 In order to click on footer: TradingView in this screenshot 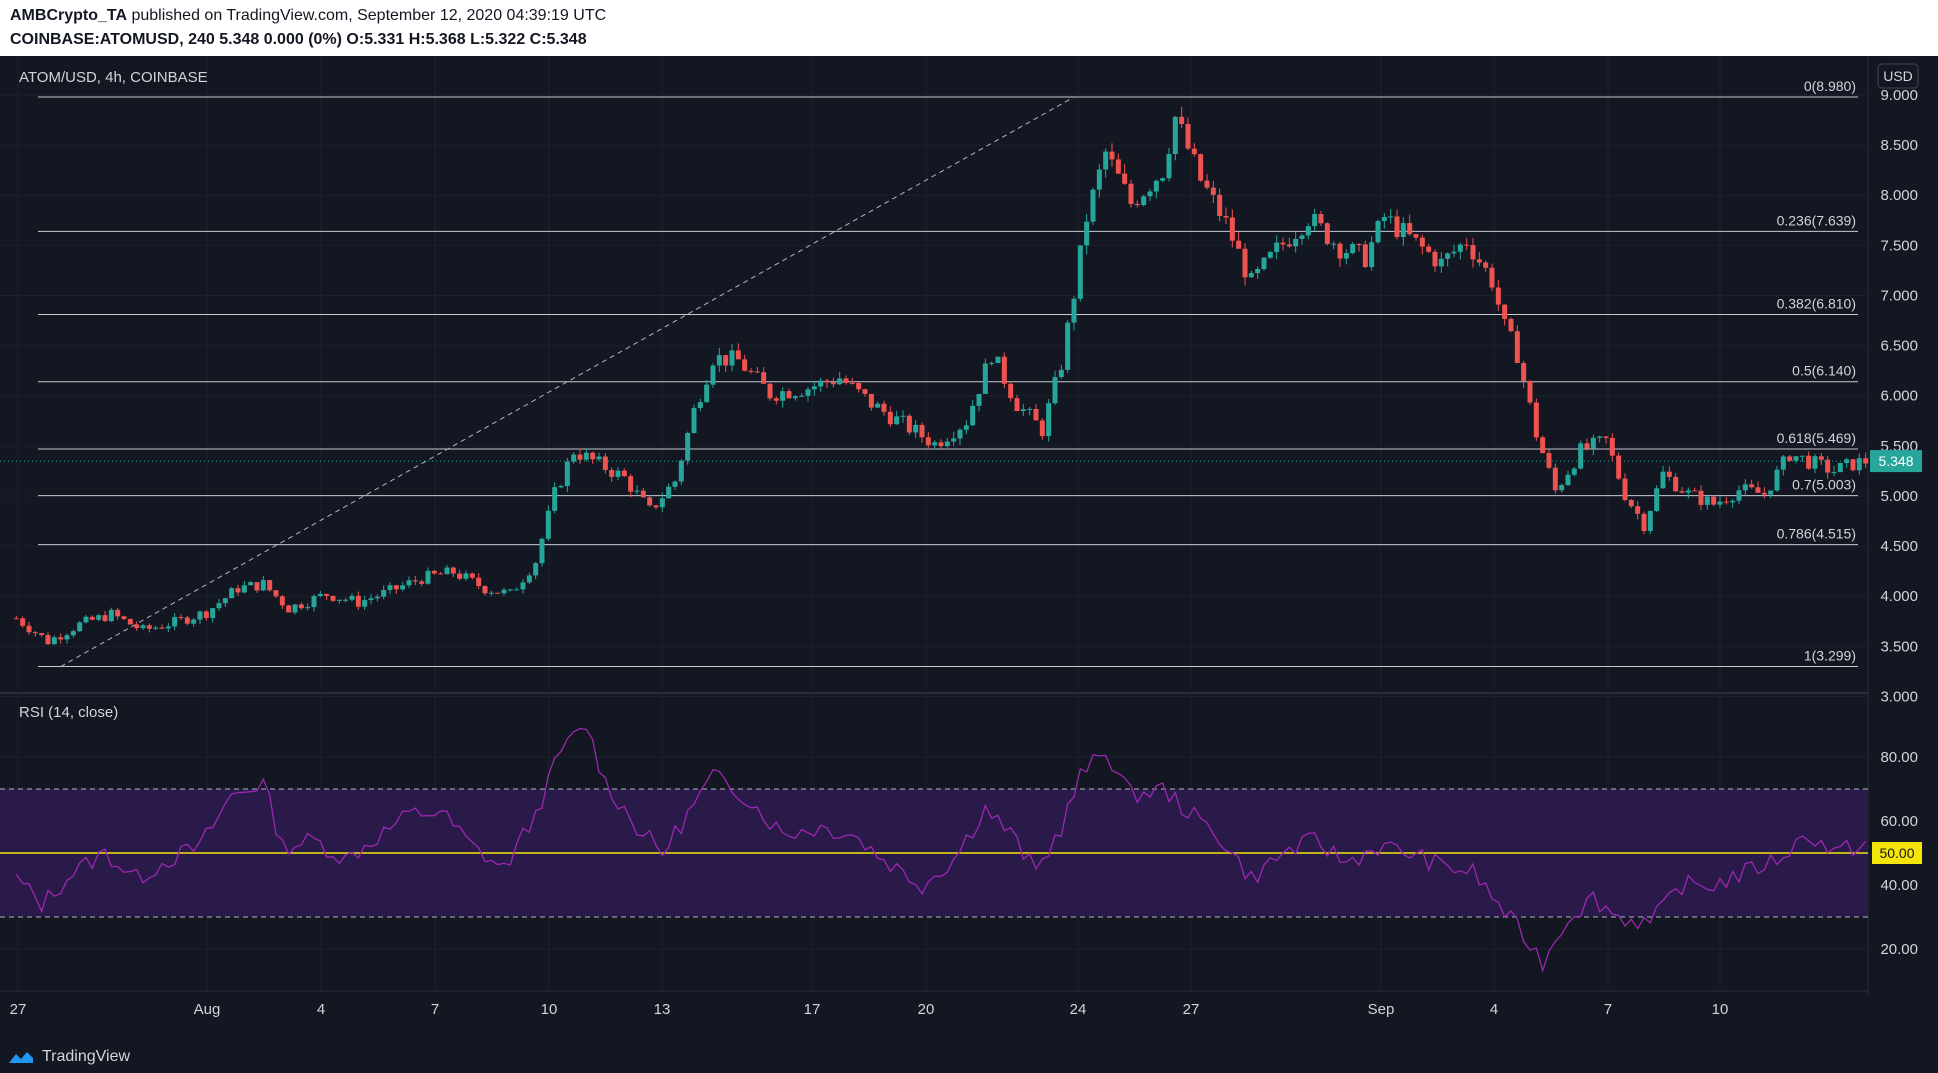, I will do `click(969, 1051)`.